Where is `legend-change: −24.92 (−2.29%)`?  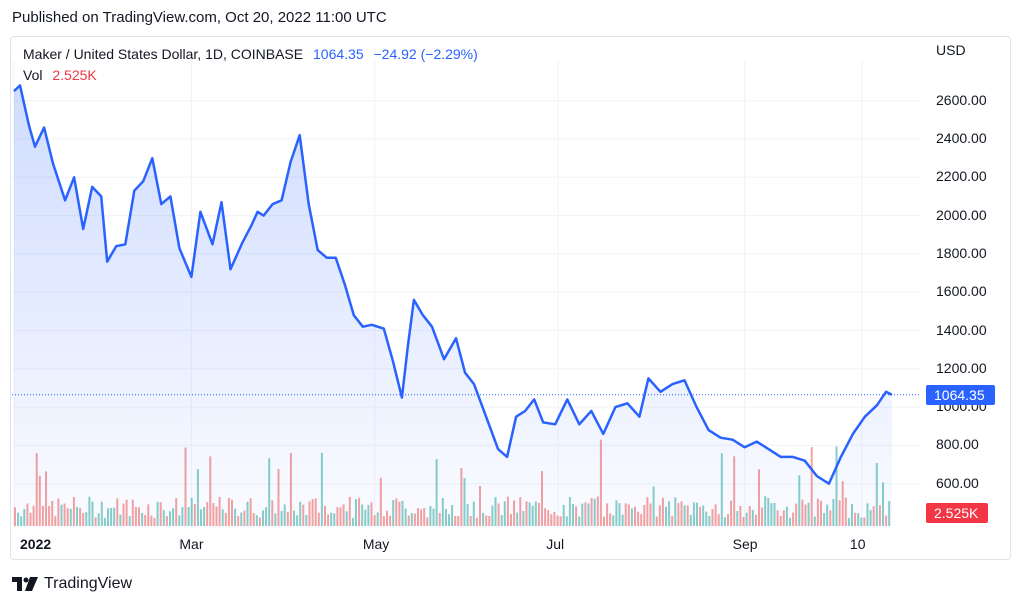
legend-change: −24.92 (−2.29%) is located at coordinates (425, 54).